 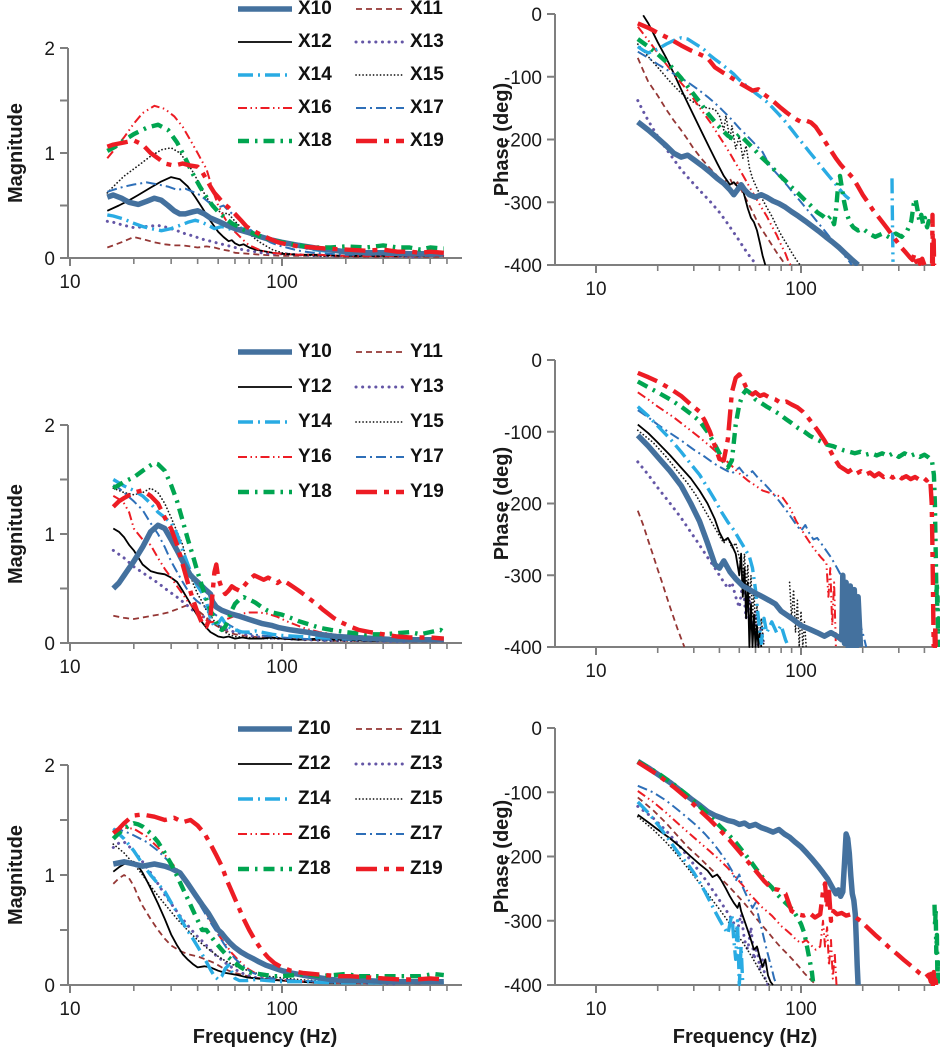 I want to click on legend-item-y12: Y12, so click(x=295, y=386).